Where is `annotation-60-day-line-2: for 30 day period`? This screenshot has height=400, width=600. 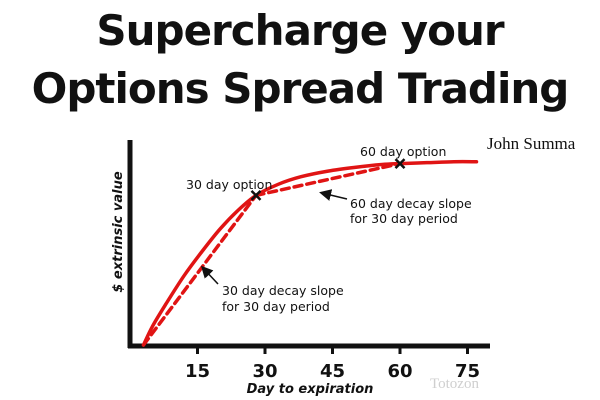 annotation-60-day-line-2: for 30 day period is located at coordinates (404, 218).